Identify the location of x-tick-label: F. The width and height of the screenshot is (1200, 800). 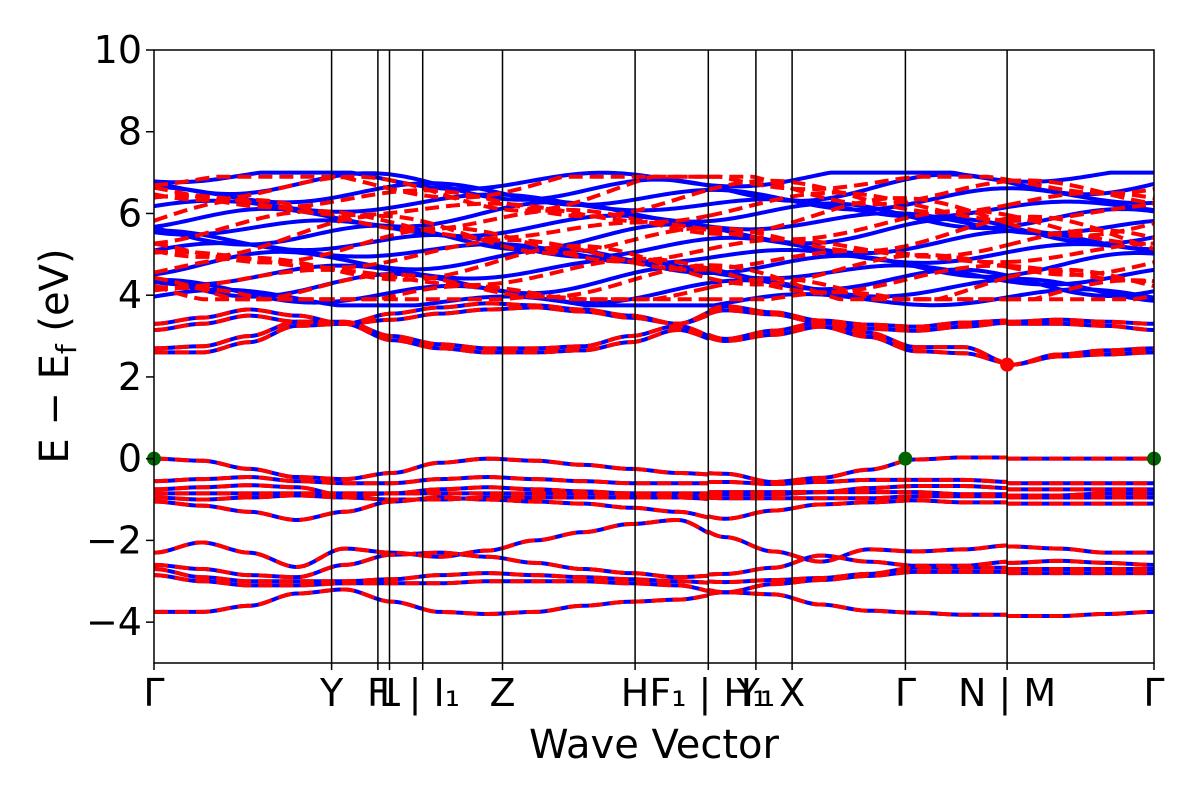
(378, 693).